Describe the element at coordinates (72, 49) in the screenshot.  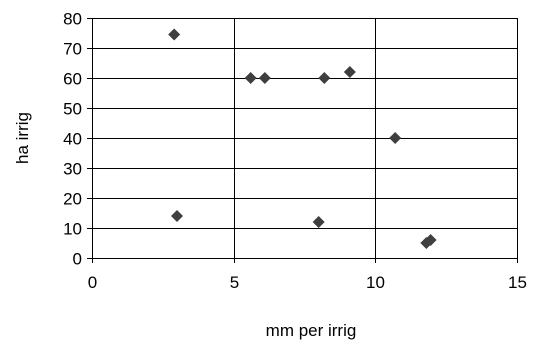
I see `y-tick-label: 70` at that location.